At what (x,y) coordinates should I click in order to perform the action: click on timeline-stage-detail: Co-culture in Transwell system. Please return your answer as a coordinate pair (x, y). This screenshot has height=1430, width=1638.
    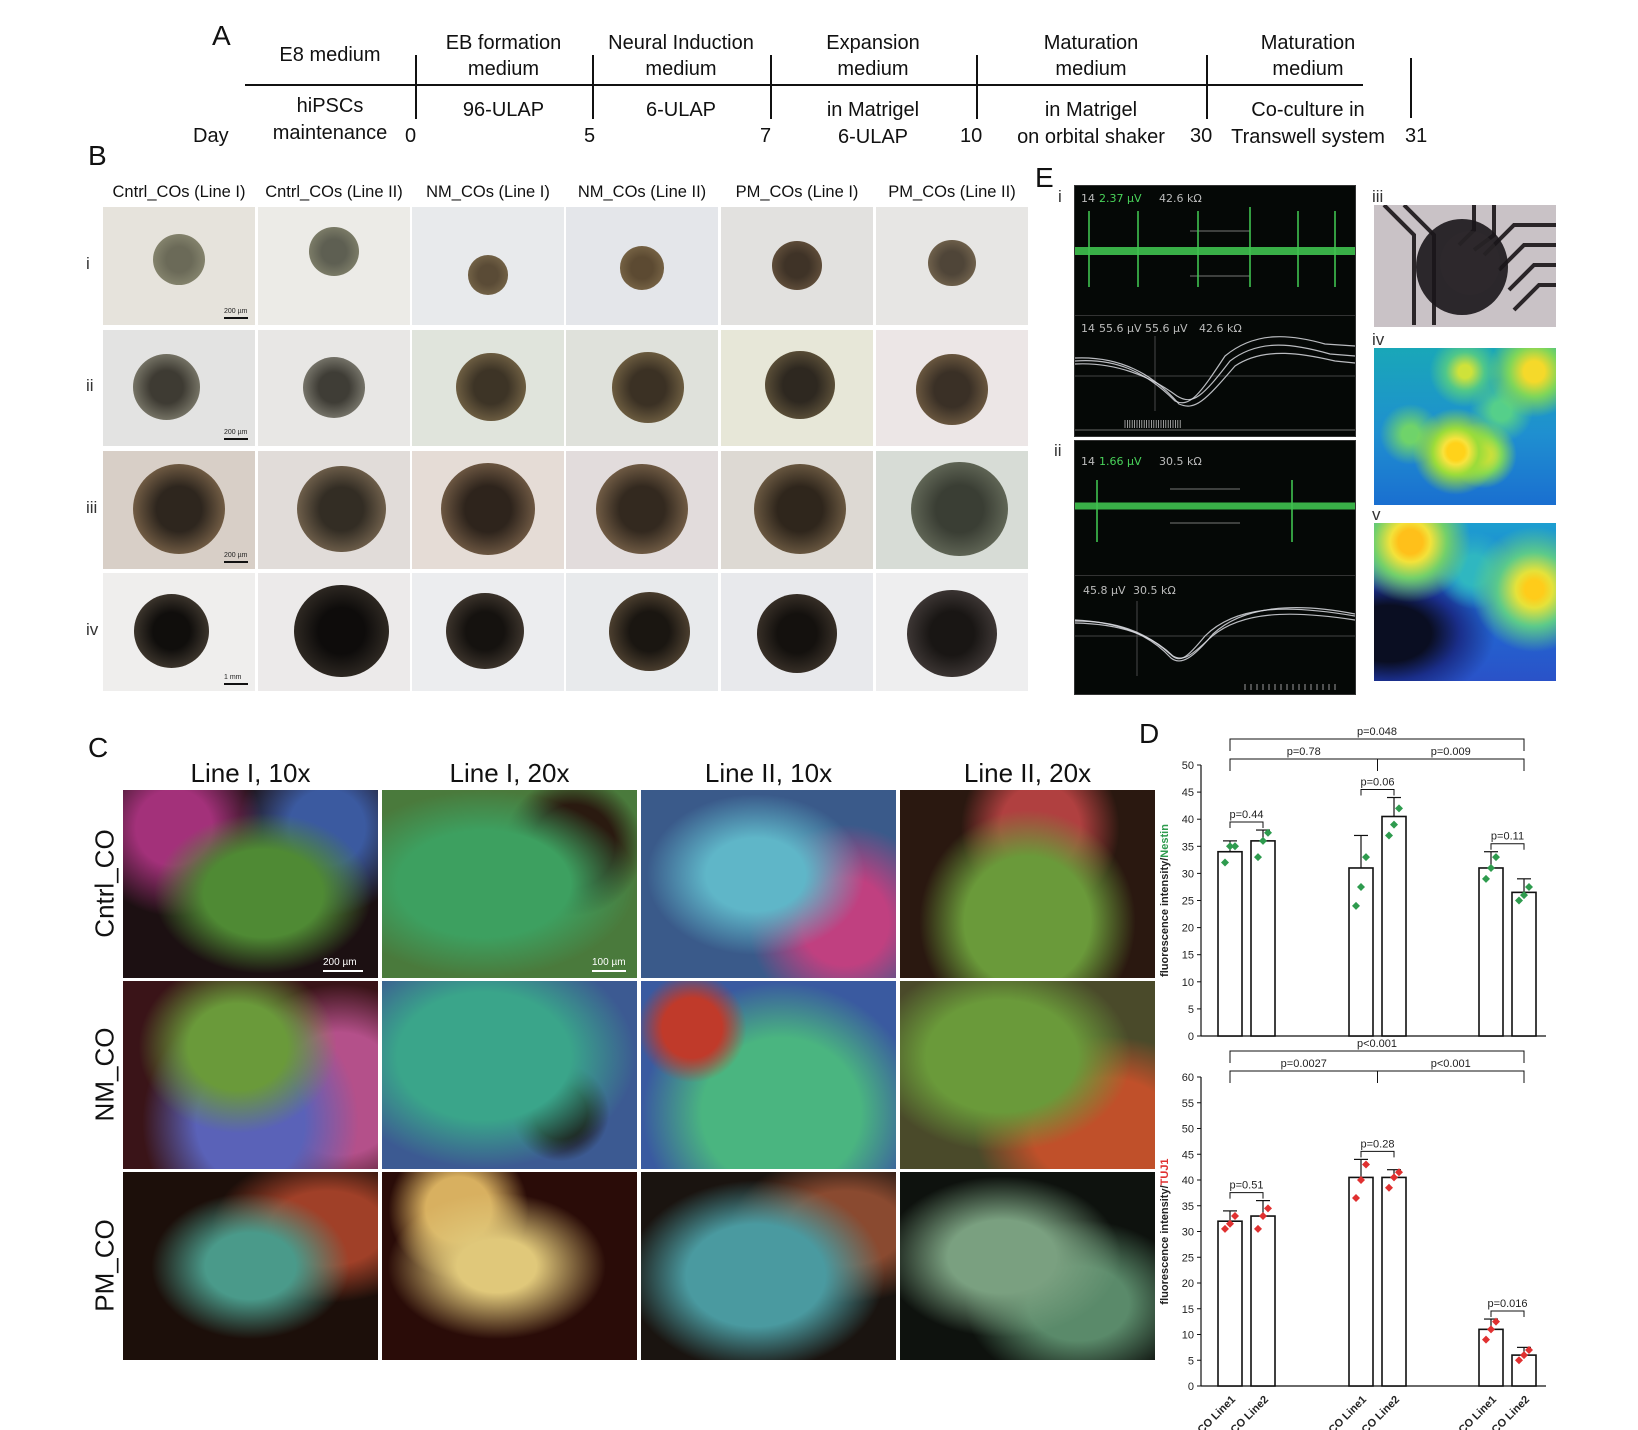
    Looking at the image, I should click on (1308, 123).